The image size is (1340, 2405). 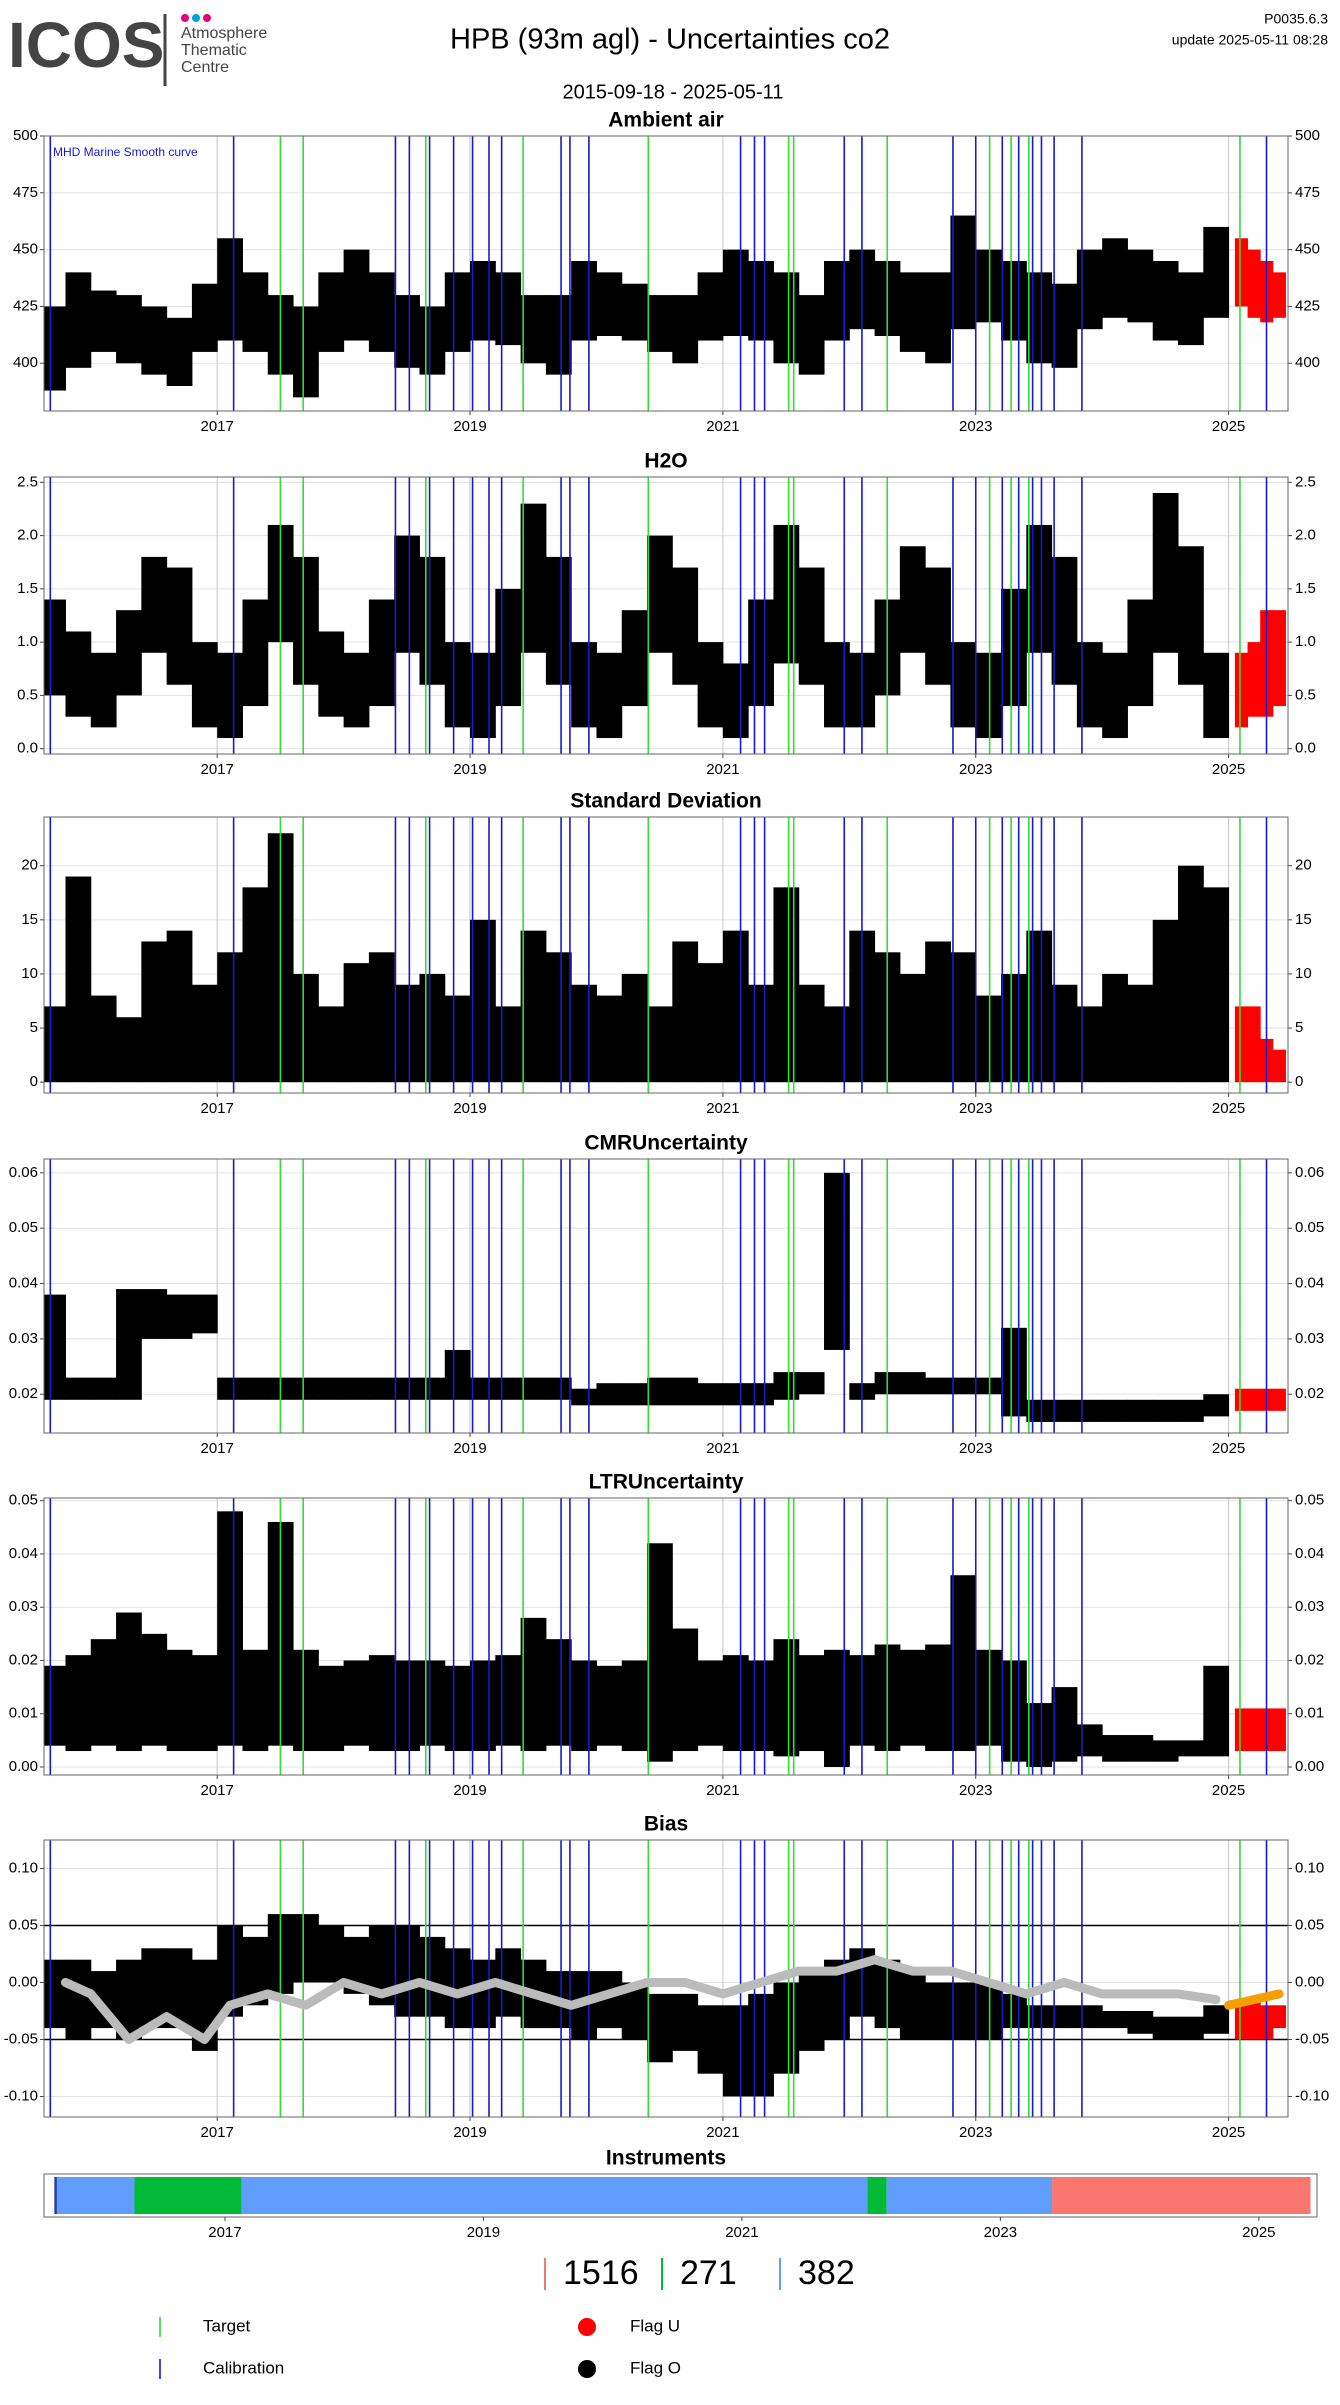 I want to click on plot-frame, so click(x=666, y=955).